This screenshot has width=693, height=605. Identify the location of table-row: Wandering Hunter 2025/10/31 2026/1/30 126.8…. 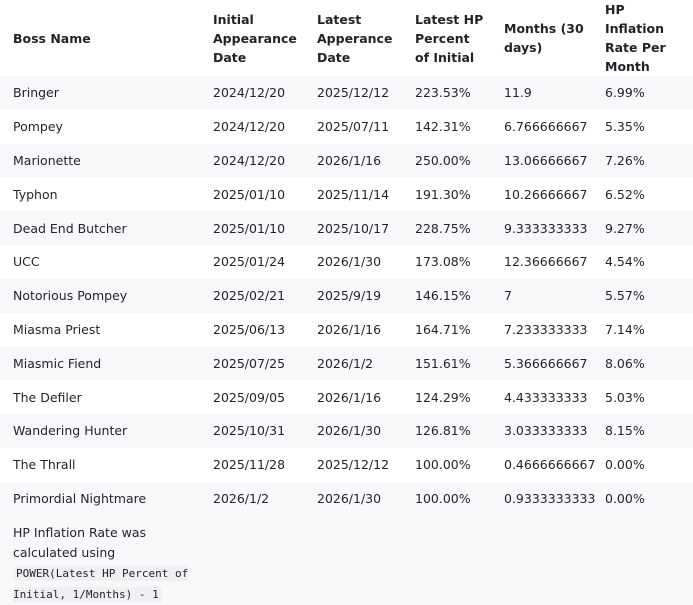
(346, 430).